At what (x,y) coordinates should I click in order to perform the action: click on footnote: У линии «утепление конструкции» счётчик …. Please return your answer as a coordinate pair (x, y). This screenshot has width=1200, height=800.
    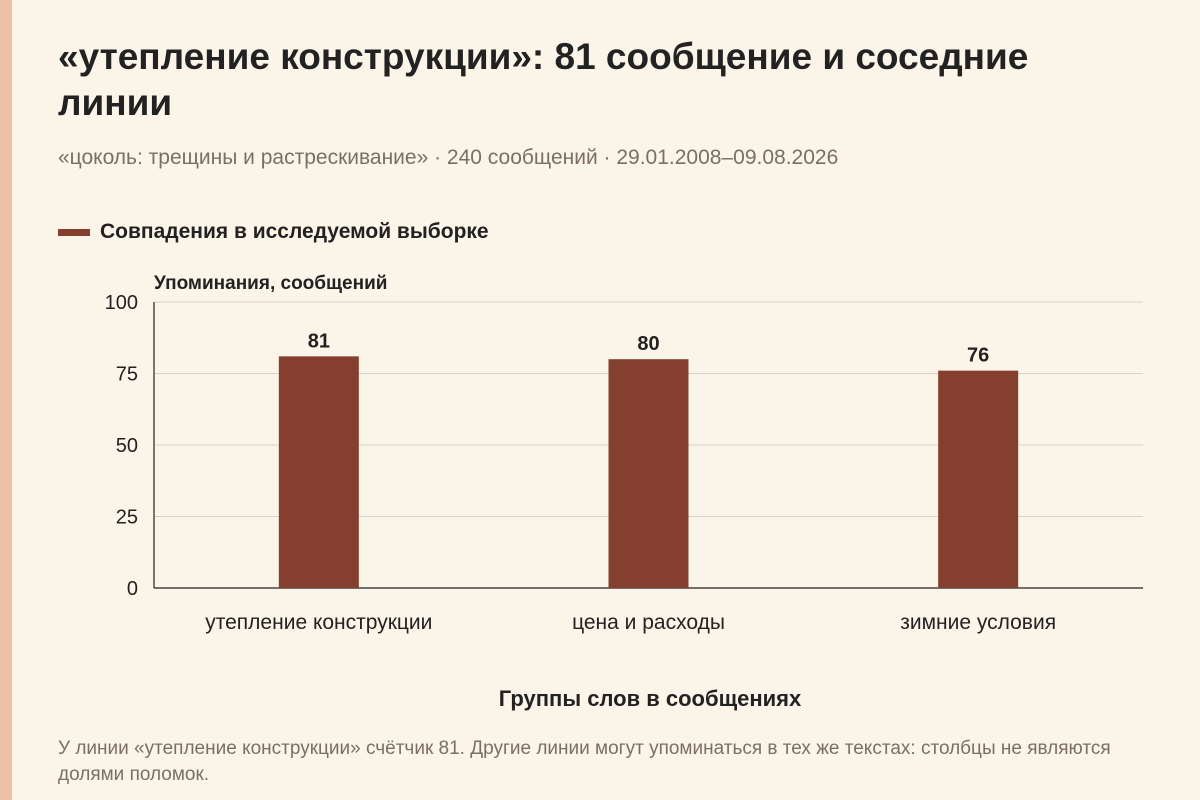
    Looking at the image, I should click on (584, 761).